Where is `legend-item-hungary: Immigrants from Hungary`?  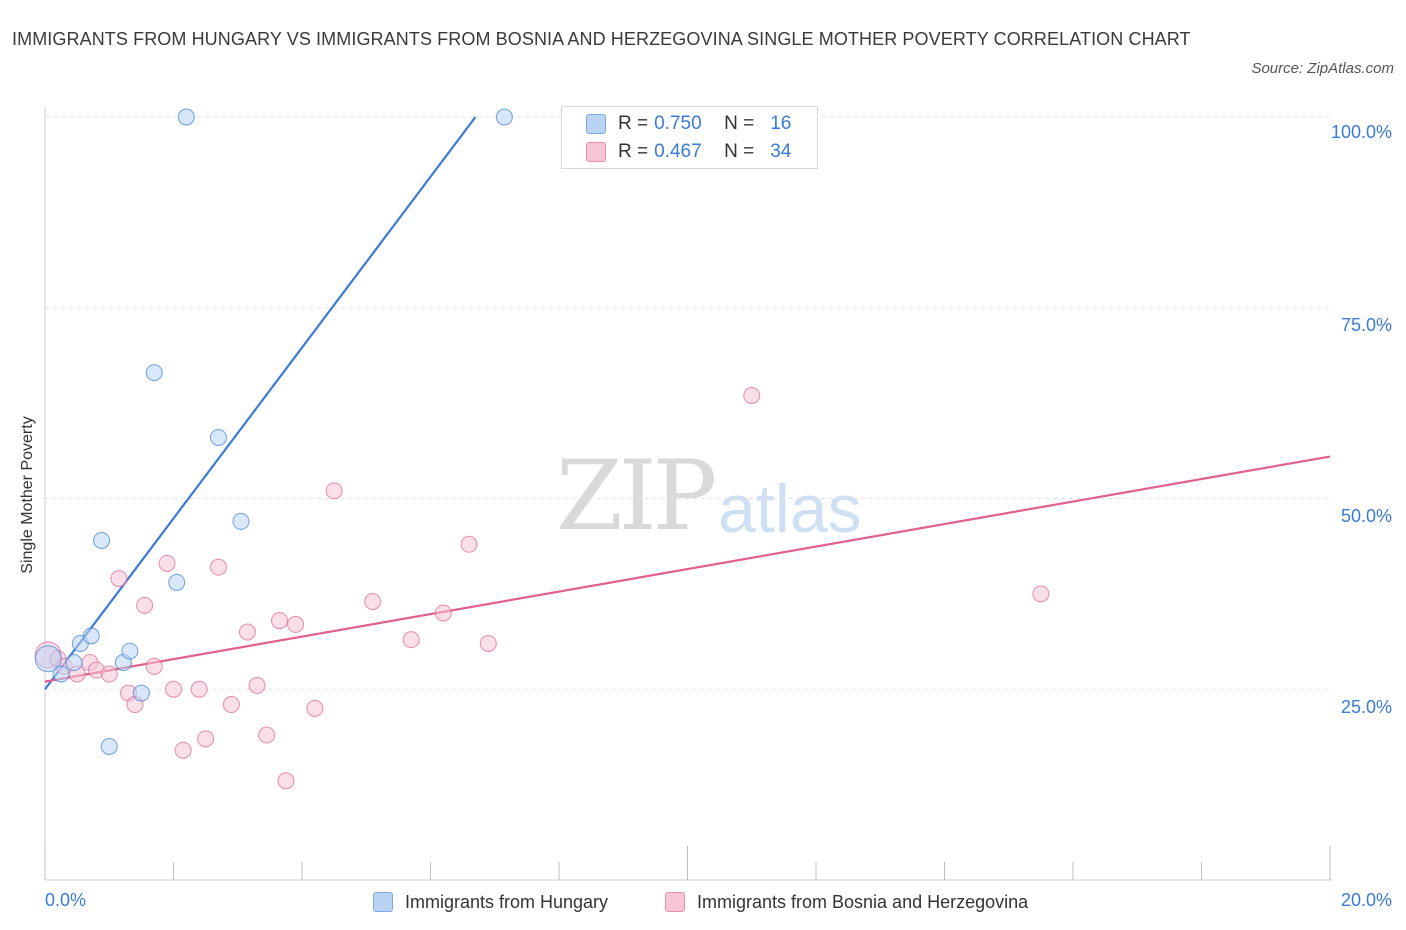
legend-item-hungary: Immigrants from Hungary is located at coordinates (490, 902).